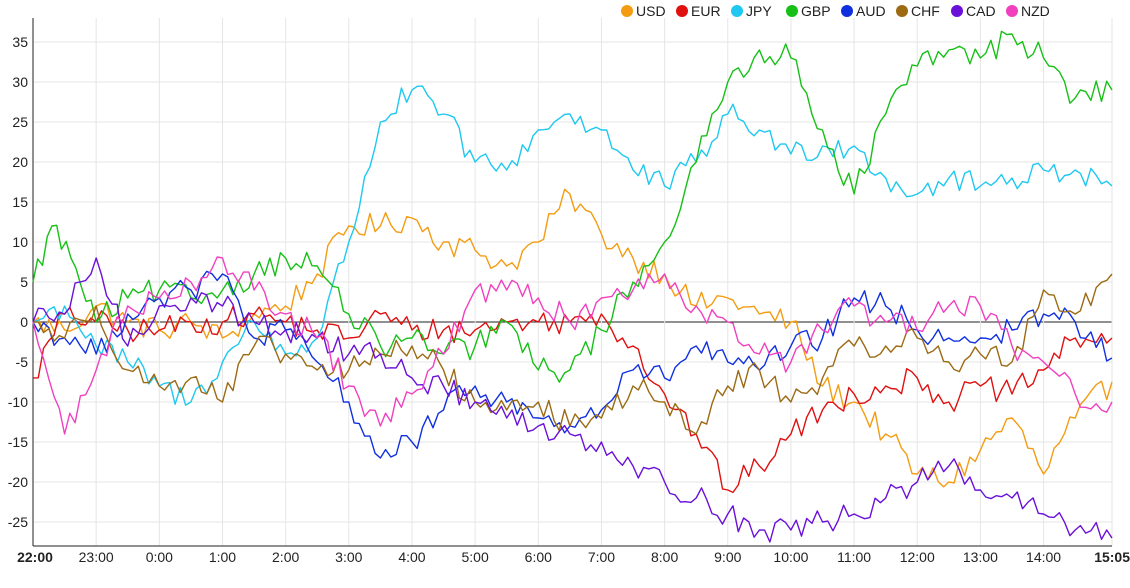 Image resolution: width=1130 pixels, height=588 pixels. What do you see at coordinates (20, 202) in the screenshot?
I see `y-tick-label: 15` at bounding box center [20, 202].